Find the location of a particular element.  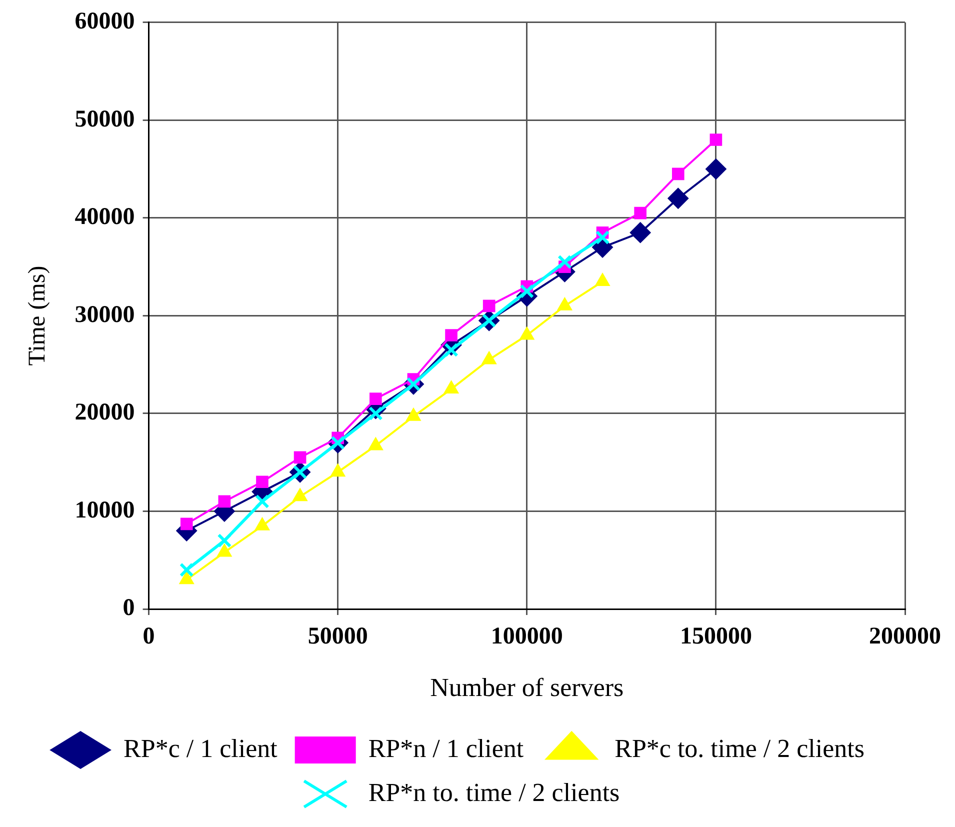

y-tick-label: 60000 is located at coordinates (104, 21).